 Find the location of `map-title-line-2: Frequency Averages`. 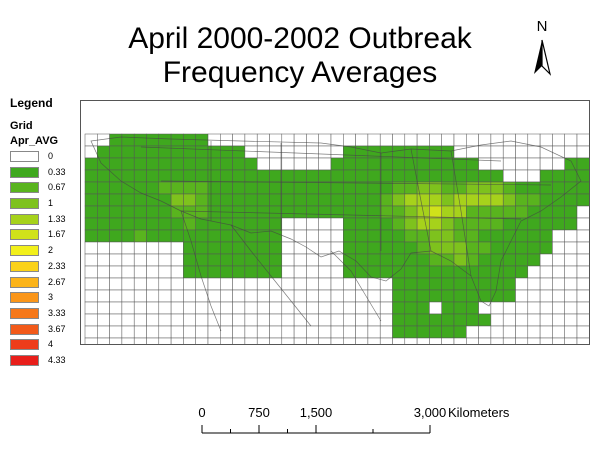

map-title-line-2: Frequency Averages is located at coordinates (300, 72).